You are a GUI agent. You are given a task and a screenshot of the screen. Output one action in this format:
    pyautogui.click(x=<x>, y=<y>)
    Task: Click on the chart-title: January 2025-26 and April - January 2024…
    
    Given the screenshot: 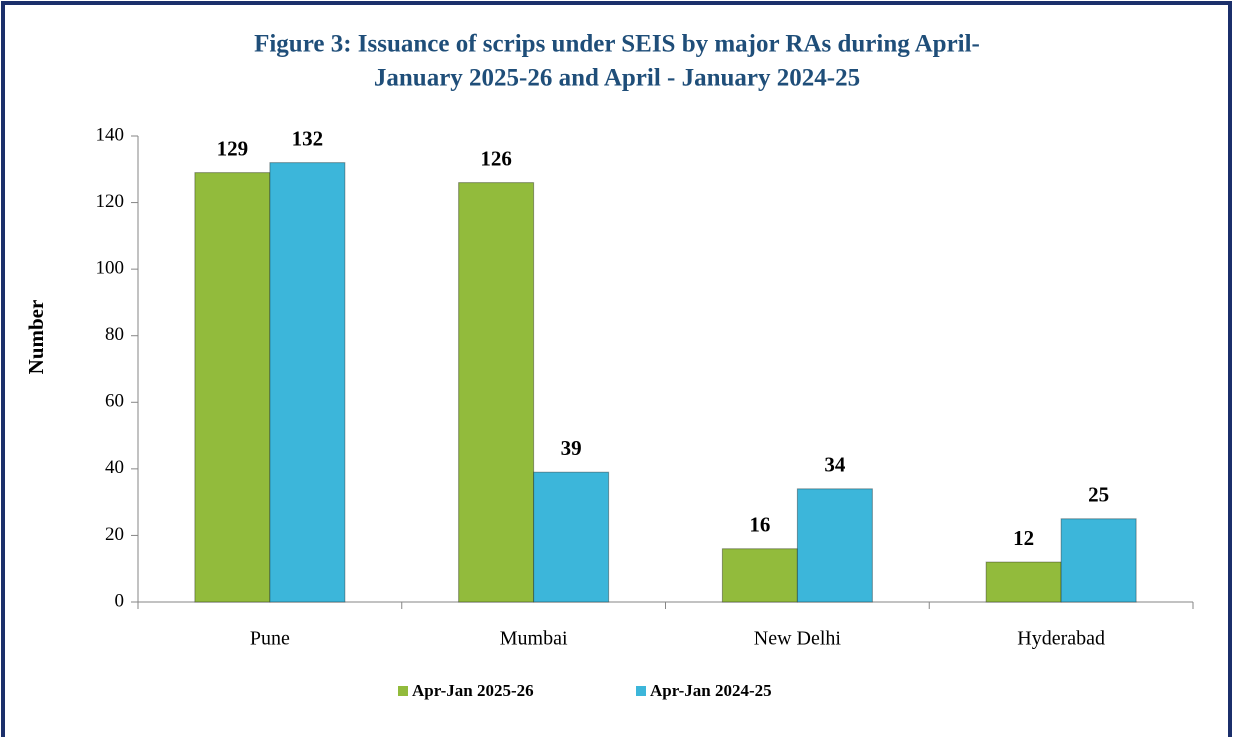 What is the action you would take?
    pyautogui.click(x=617, y=78)
    